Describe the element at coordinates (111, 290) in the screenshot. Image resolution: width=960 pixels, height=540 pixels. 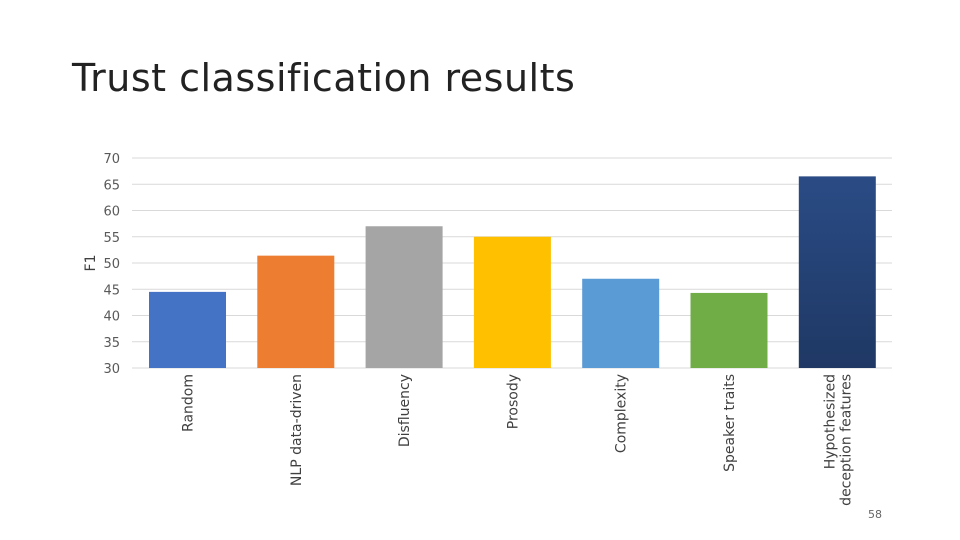
I see `y-tick-label: 45` at that location.